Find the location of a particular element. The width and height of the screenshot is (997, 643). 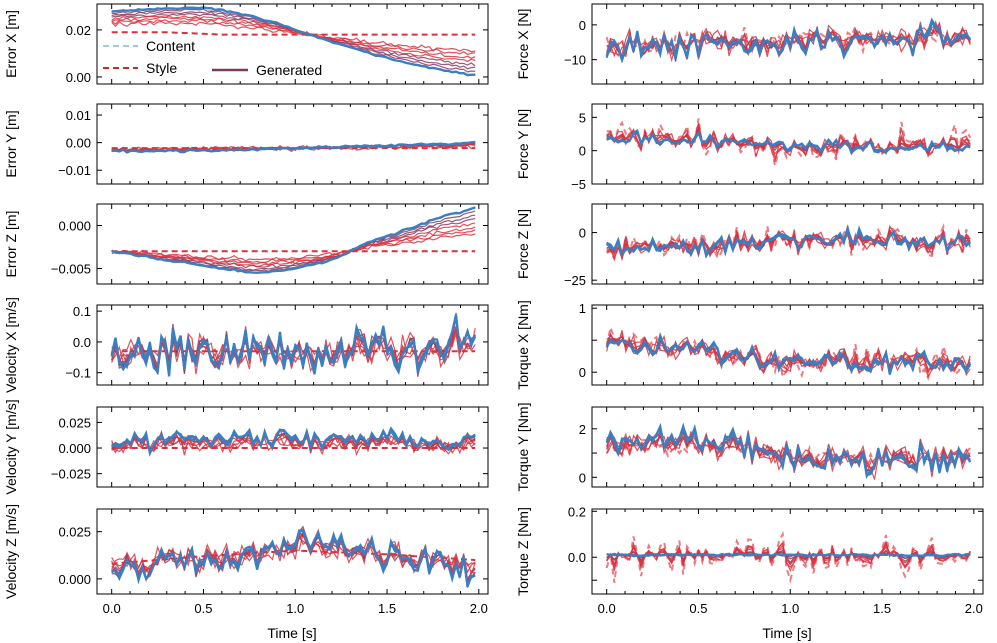

y-axis-label: Force X [N] is located at coordinates (523, 44).